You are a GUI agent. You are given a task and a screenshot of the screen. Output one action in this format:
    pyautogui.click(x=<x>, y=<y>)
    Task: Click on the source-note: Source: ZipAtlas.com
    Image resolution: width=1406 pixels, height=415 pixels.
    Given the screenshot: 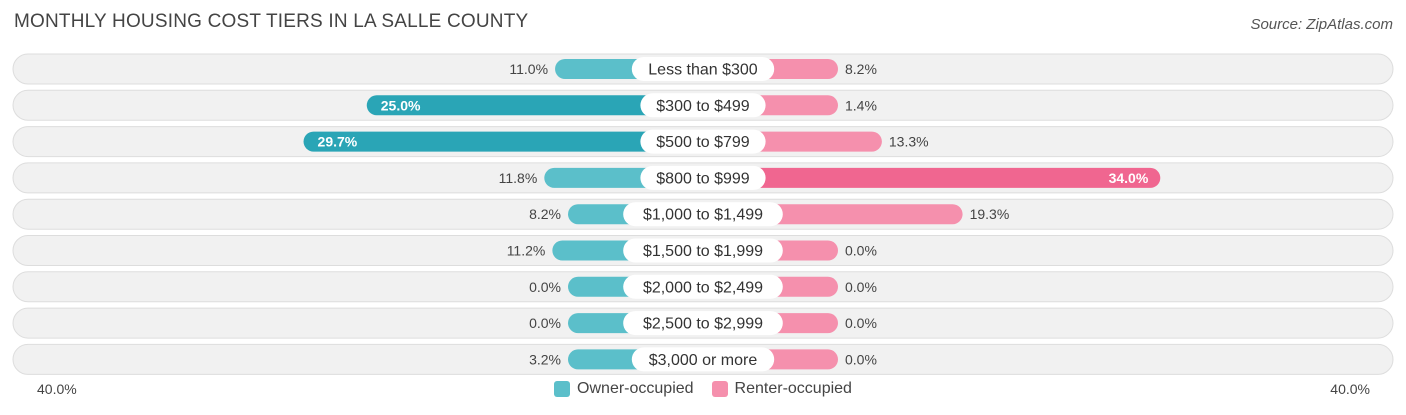 What is the action you would take?
    pyautogui.click(x=1321, y=24)
    